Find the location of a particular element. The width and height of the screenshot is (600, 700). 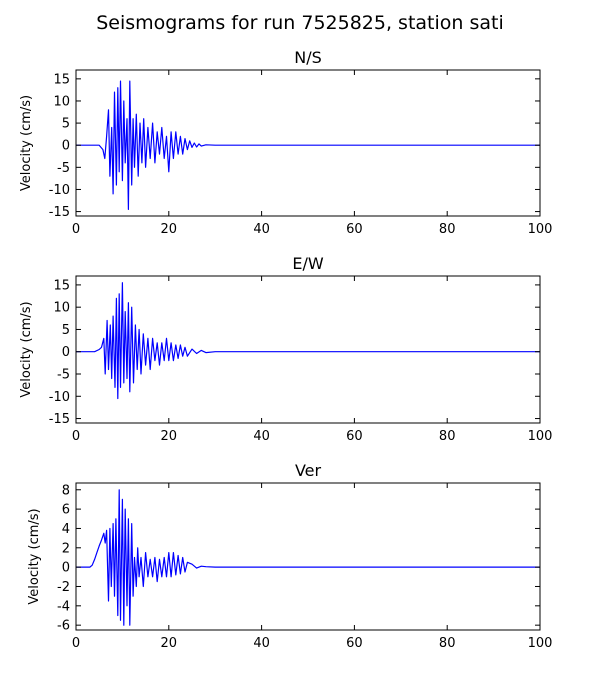

y-tick-label: 4 is located at coordinates (66, 529).